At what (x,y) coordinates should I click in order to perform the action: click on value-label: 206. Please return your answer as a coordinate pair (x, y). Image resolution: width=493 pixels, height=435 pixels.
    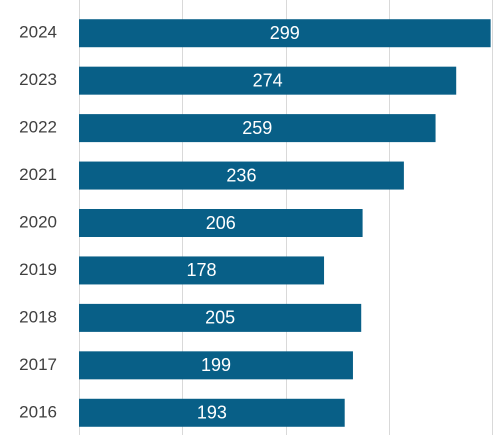
    Looking at the image, I should click on (221, 223).